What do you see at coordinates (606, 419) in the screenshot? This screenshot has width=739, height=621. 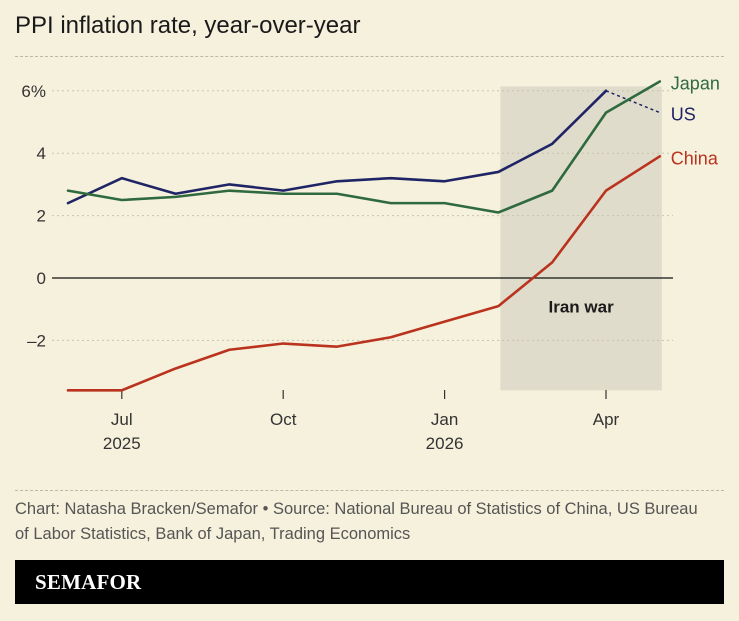 I see `x-tick-label: Apr` at bounding box center [606, 419].